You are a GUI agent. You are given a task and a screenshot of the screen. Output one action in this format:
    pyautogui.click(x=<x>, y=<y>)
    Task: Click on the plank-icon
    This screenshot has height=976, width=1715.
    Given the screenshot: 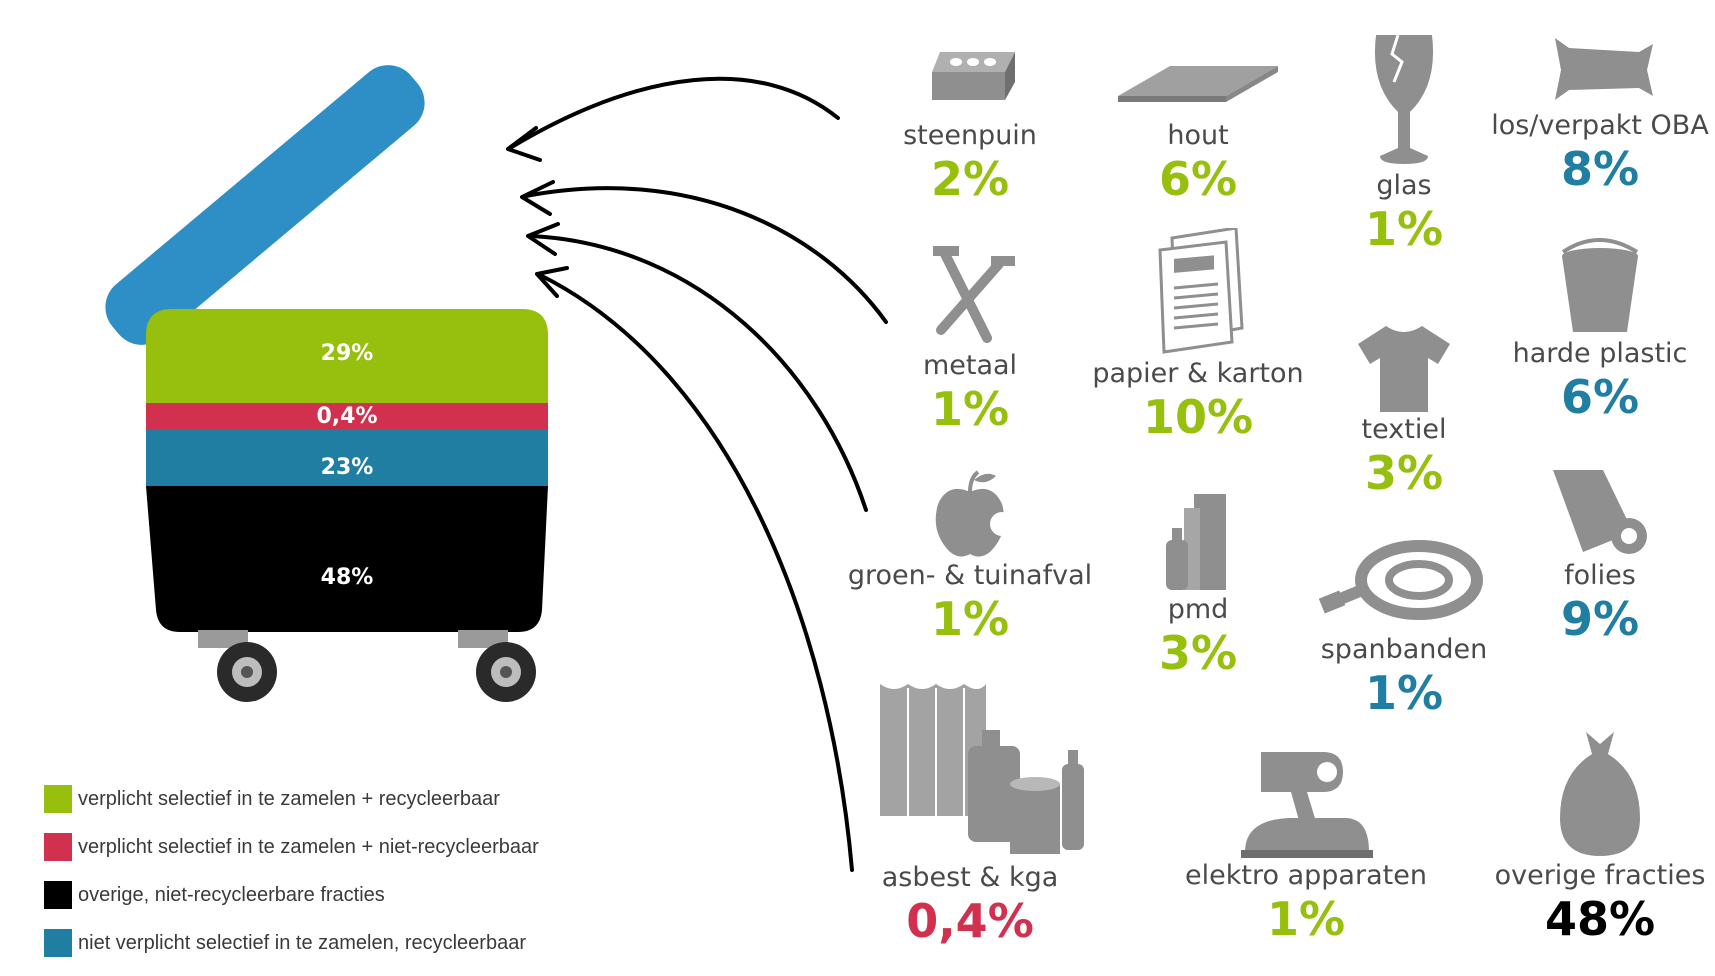 What is the action you would take?
    pyautogui.click(x=1198, y=84)
    